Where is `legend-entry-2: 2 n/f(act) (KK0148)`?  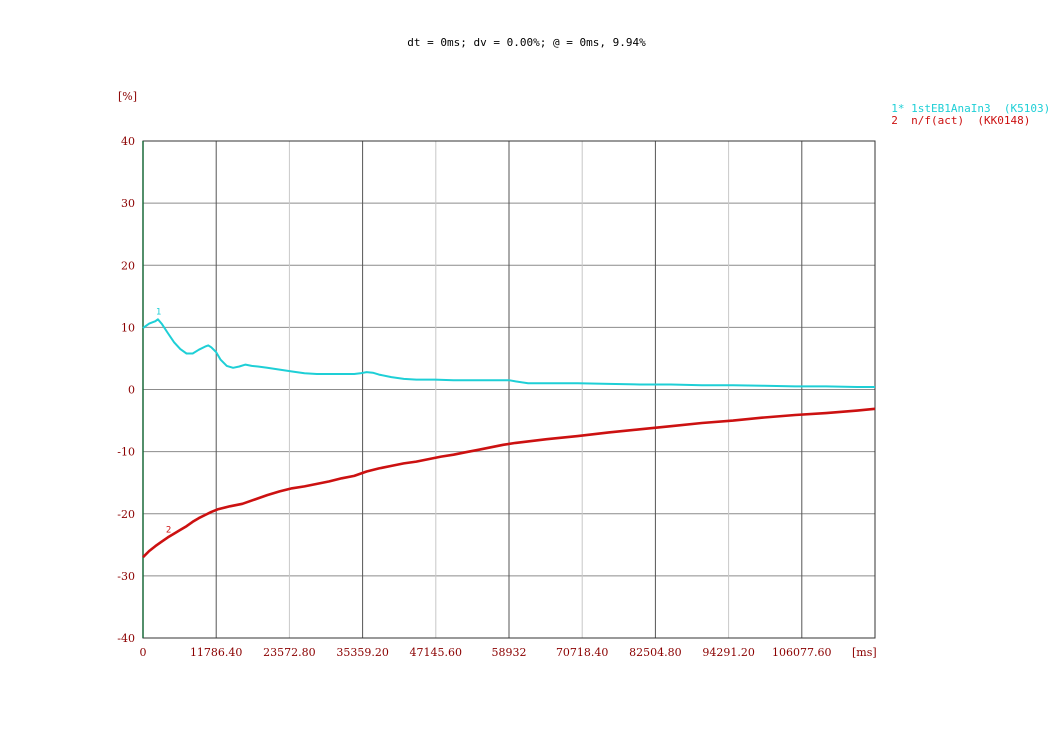 legend-entry-2: 2 n/f(act) (KK0148) is located at coordinates (954, 115).